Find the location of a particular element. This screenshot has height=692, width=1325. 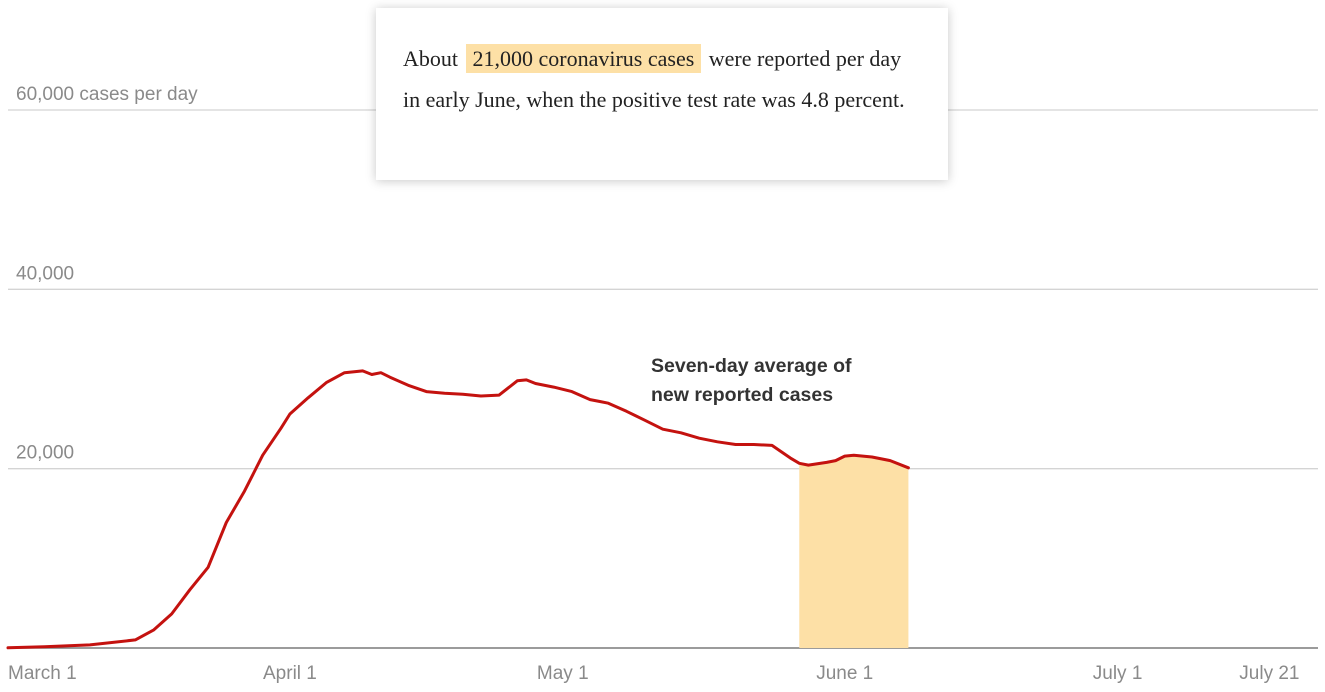

y-tick-label: 20,000 is located at coordinates (45, 453).